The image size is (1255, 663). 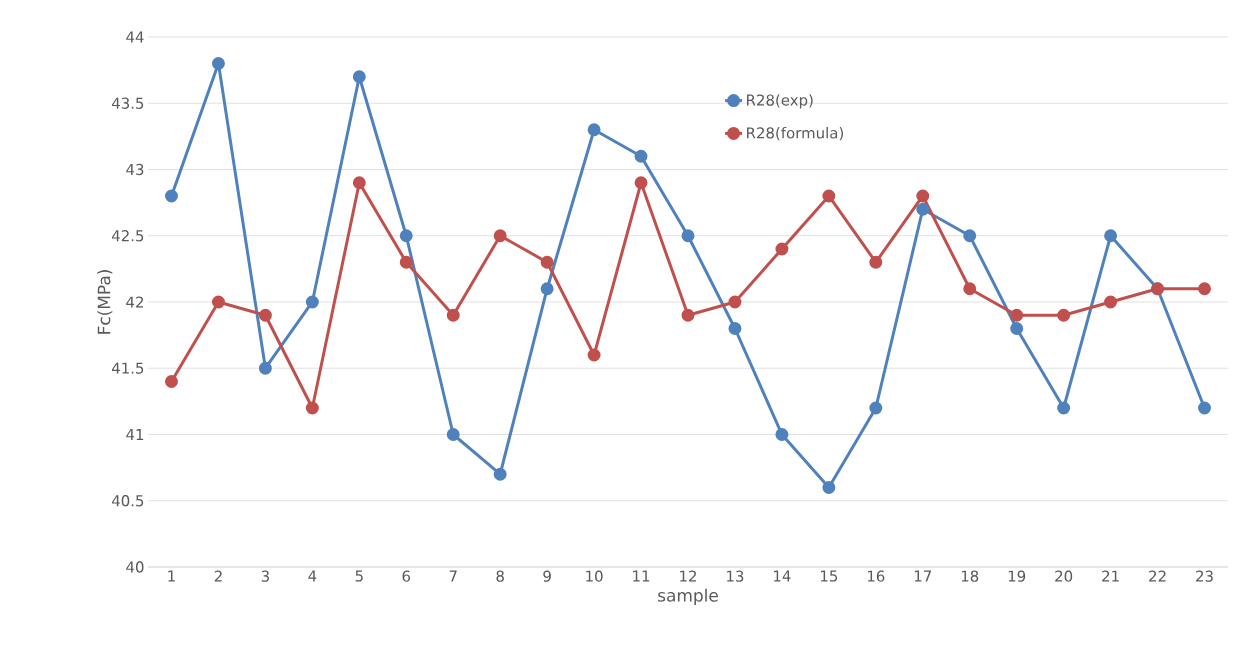 What do you see at coordinates (923, 576) in the screenshot?
I see `x-tick-label: 17` at bounding box center [923, 576].